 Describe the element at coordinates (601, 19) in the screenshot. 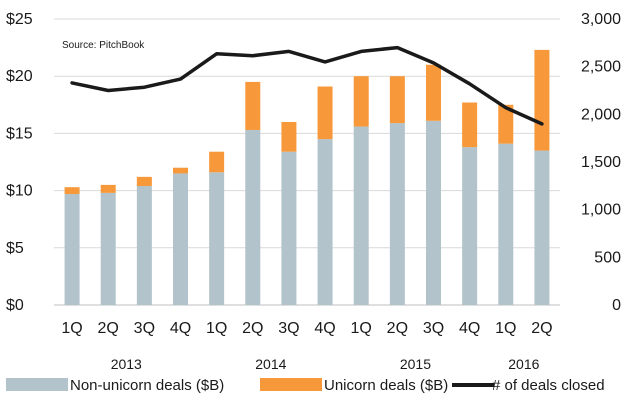

I see `right-tick-label: 3,000` at that location.